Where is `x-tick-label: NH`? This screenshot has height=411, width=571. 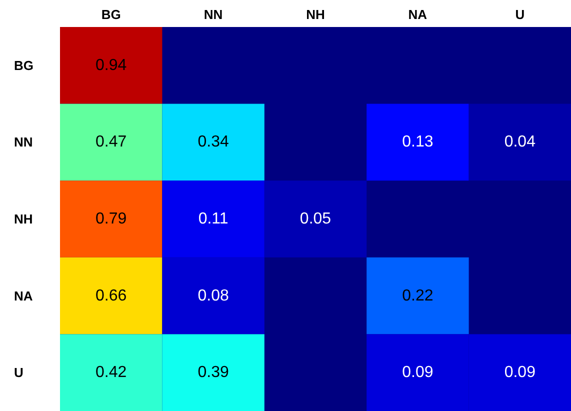
x-tick-label: NH is located at coordinates (315, 14).